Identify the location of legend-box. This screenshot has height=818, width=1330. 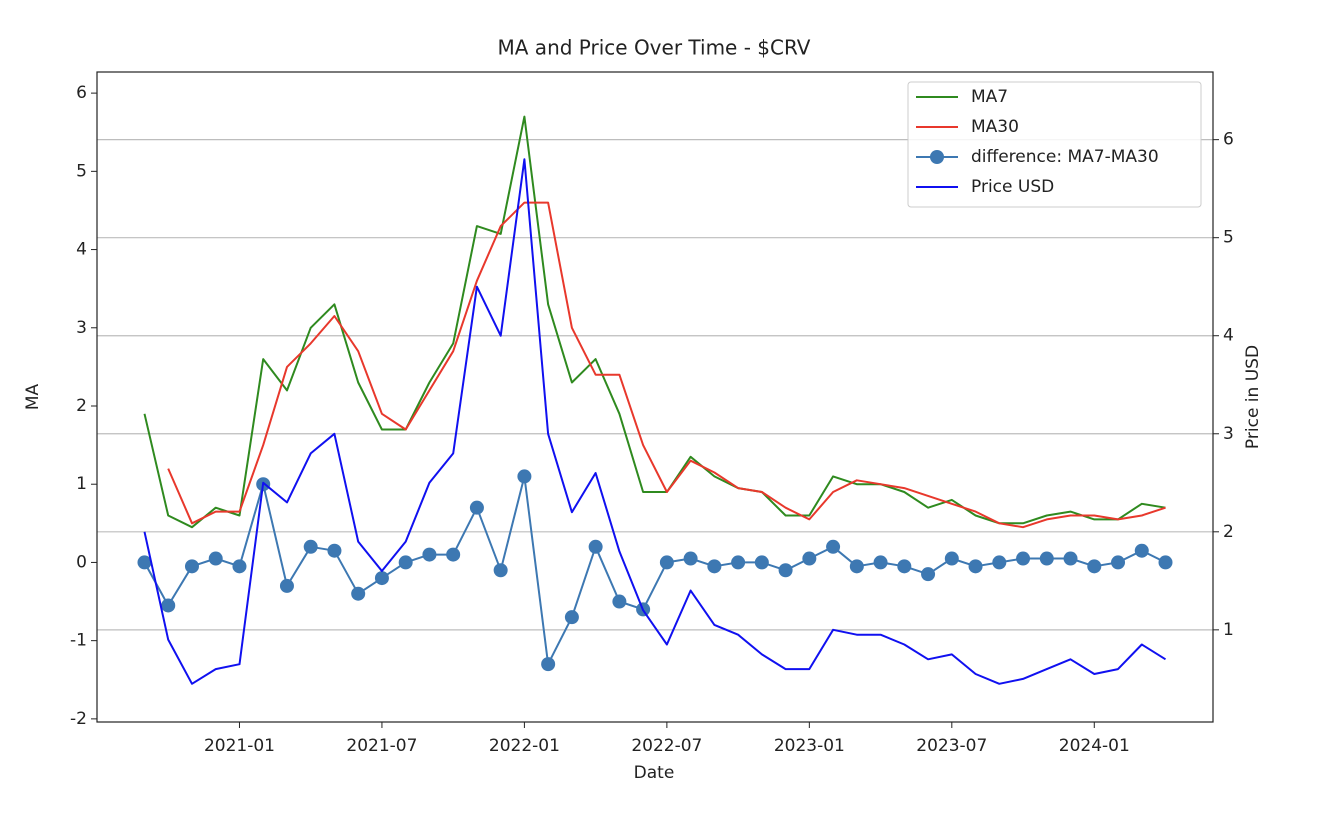
(1054, 144).